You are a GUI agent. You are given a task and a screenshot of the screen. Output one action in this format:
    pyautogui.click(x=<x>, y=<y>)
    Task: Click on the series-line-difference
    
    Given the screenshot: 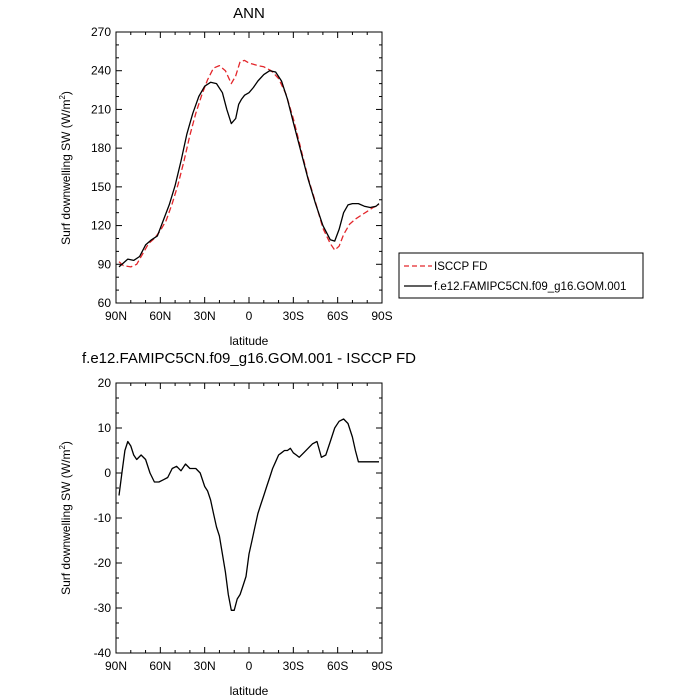 What is the action you would take?
    pyautogui.click(x=248, y=514)
    